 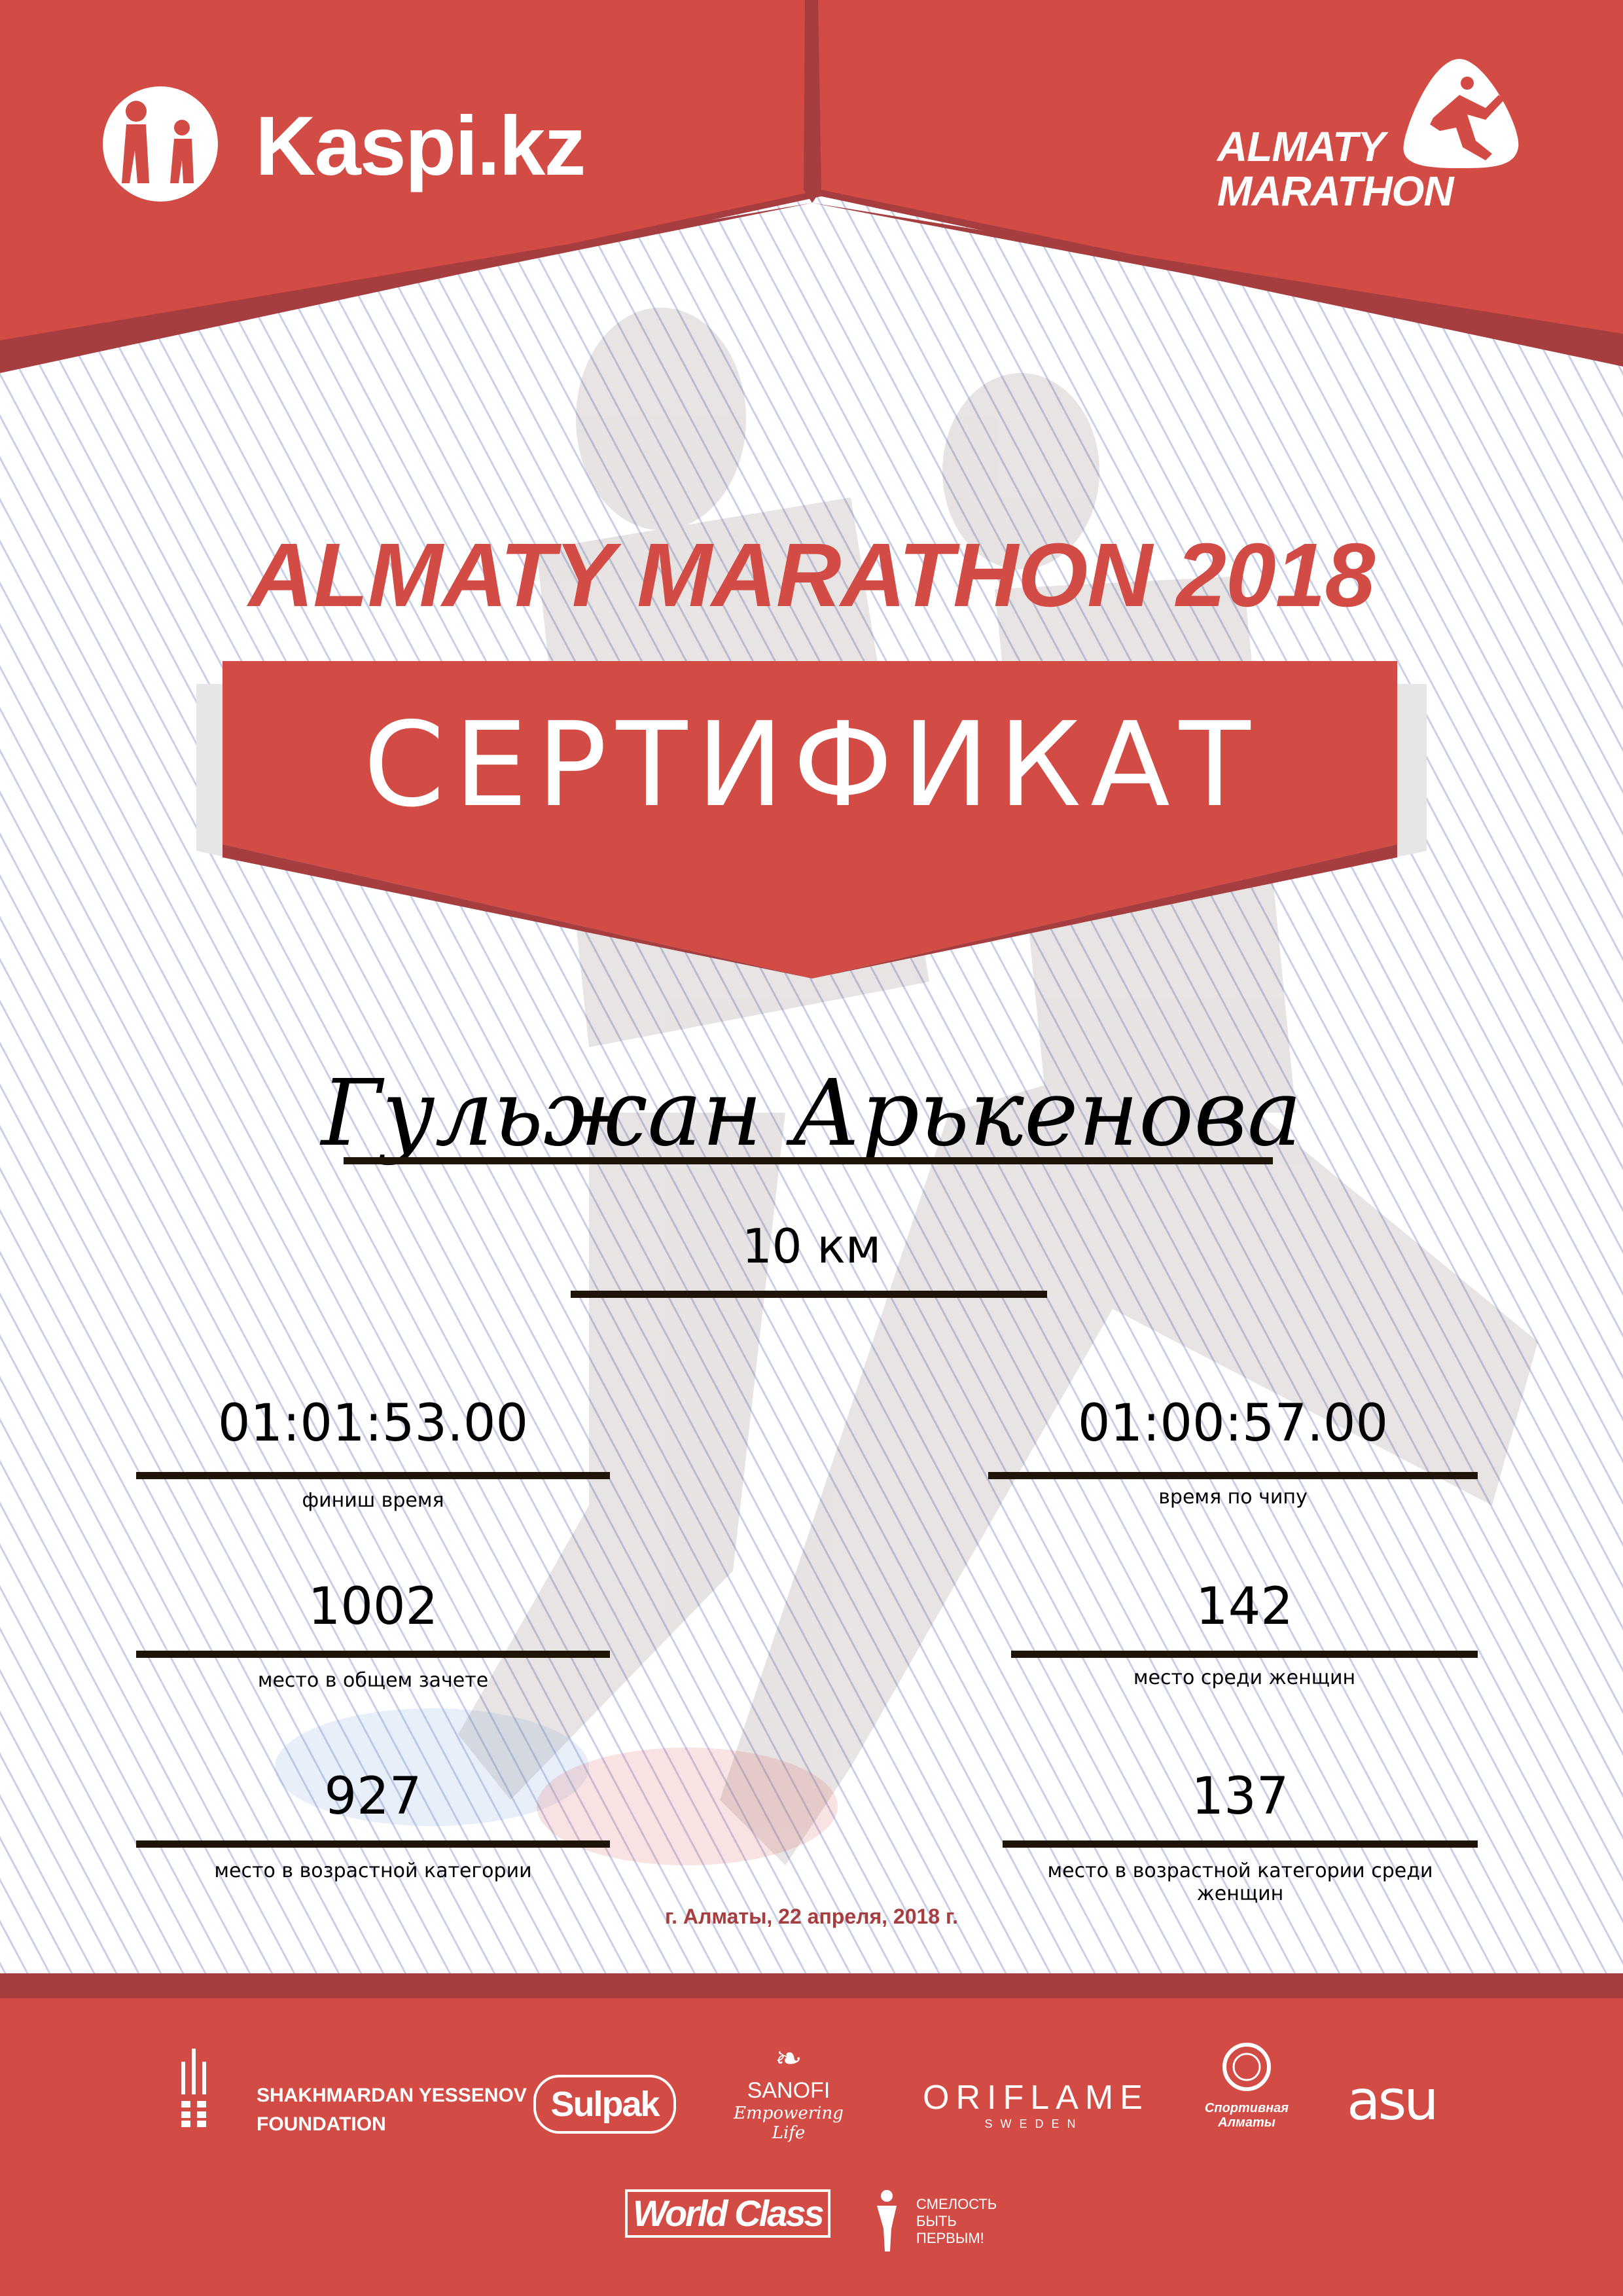 I want to click on certificate-banner, so click(x=811, y=819).